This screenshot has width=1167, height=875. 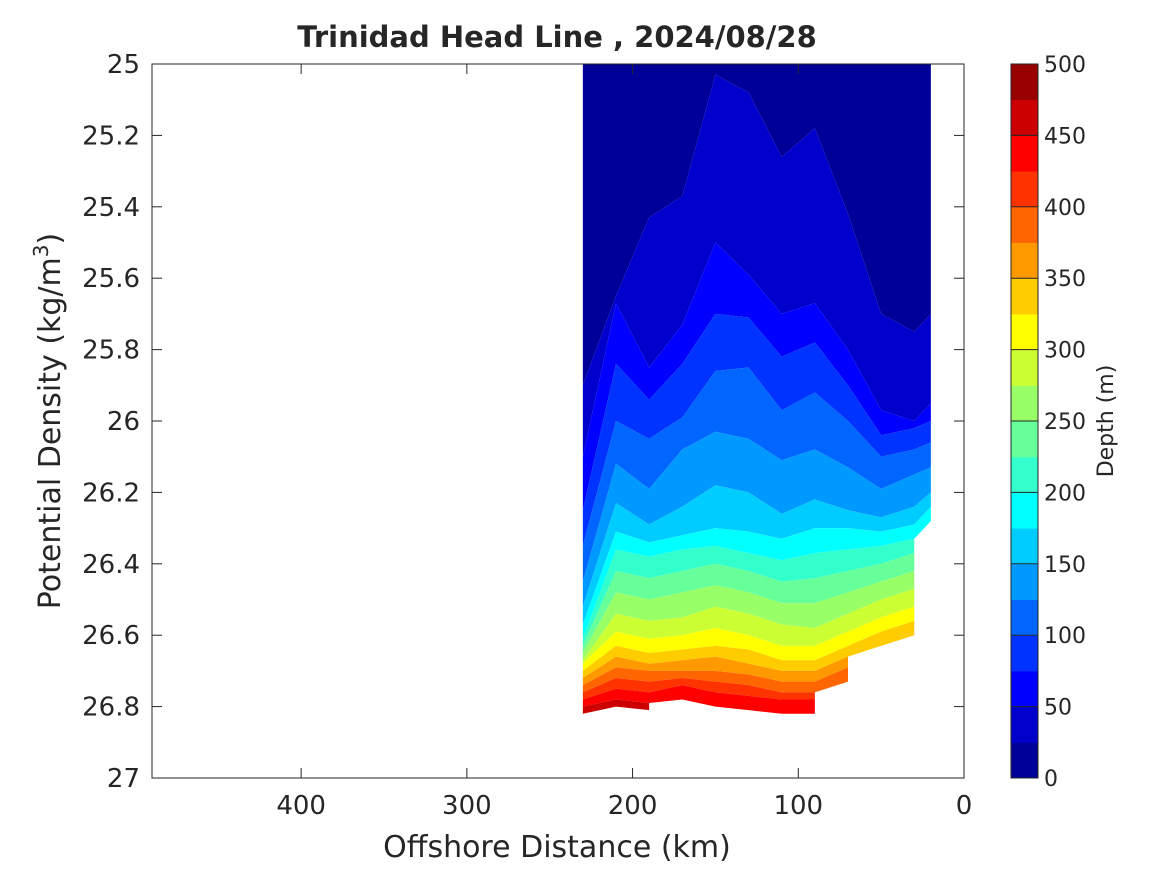 I want to click on y-axis-label-sup: 3, so click(x=41, y=250).